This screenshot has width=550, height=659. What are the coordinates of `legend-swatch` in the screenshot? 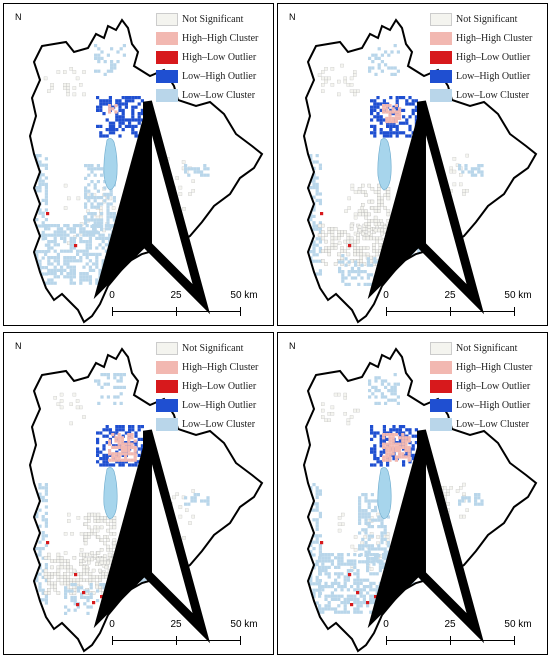 It's located at (167, 95).